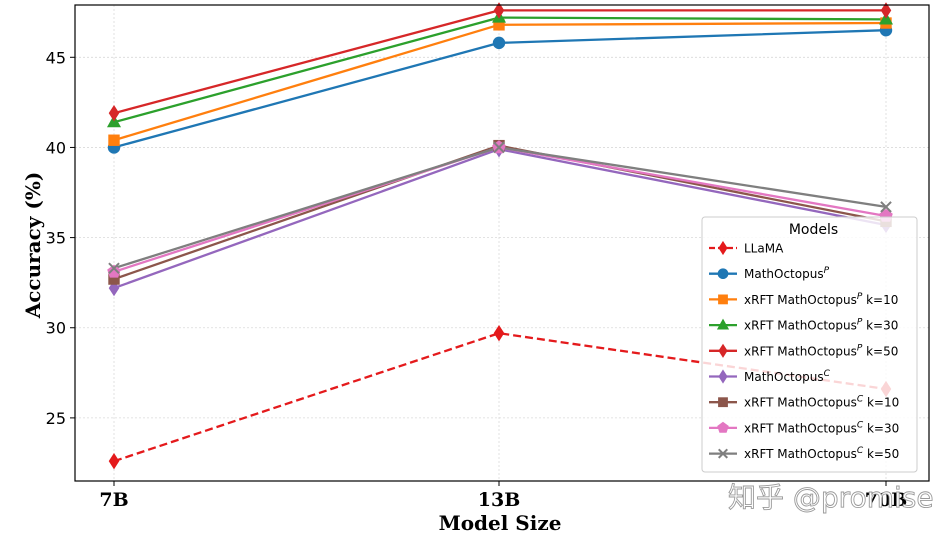  What do you see at coordinates (33, 246) in the screenshot?
I see `y-axis-label: Accuracy (%)` at bounding box center [33, 246].